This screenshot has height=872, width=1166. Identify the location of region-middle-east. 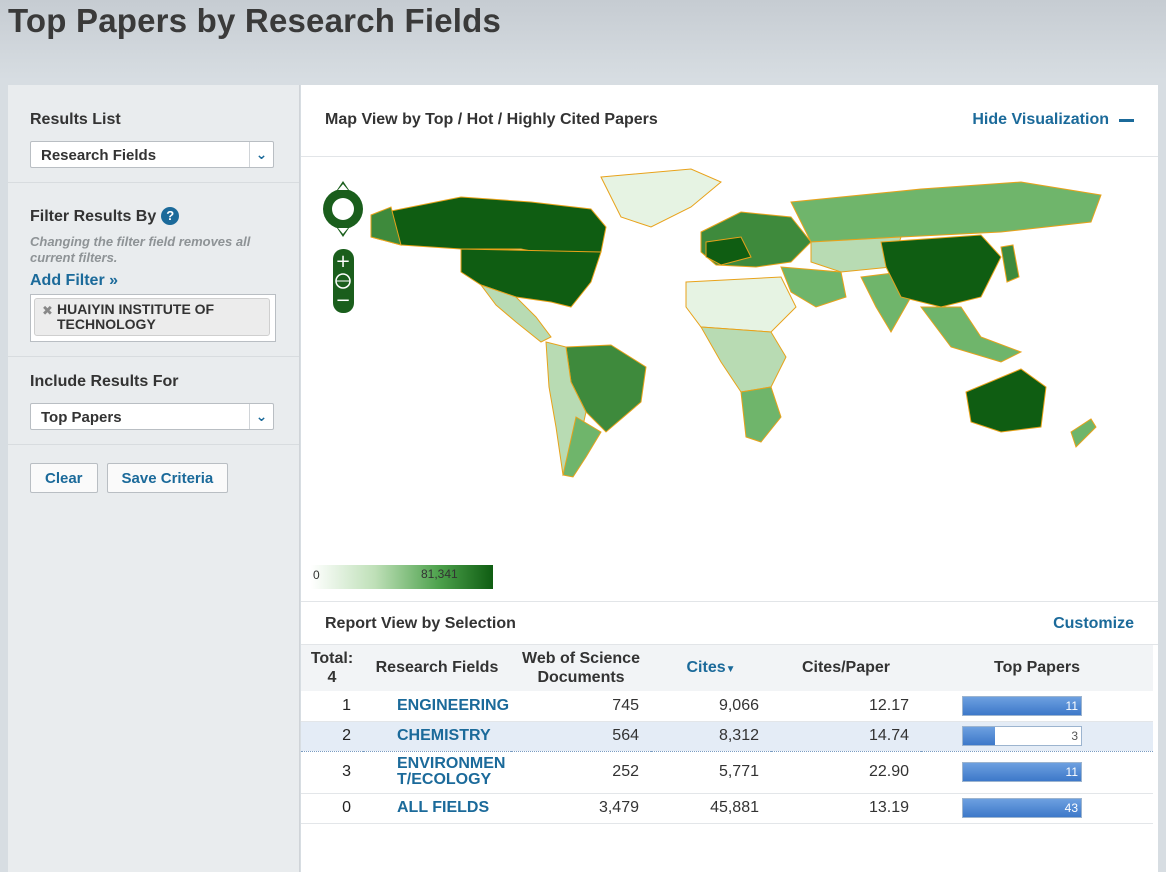
(813, 287).